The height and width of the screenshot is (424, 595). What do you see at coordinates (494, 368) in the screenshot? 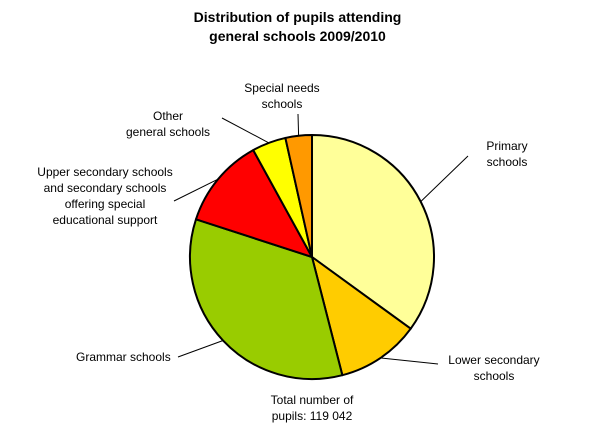
I see `label-lower-secondary-schools: Lower secondary schools` at bounding box center [494, 368].